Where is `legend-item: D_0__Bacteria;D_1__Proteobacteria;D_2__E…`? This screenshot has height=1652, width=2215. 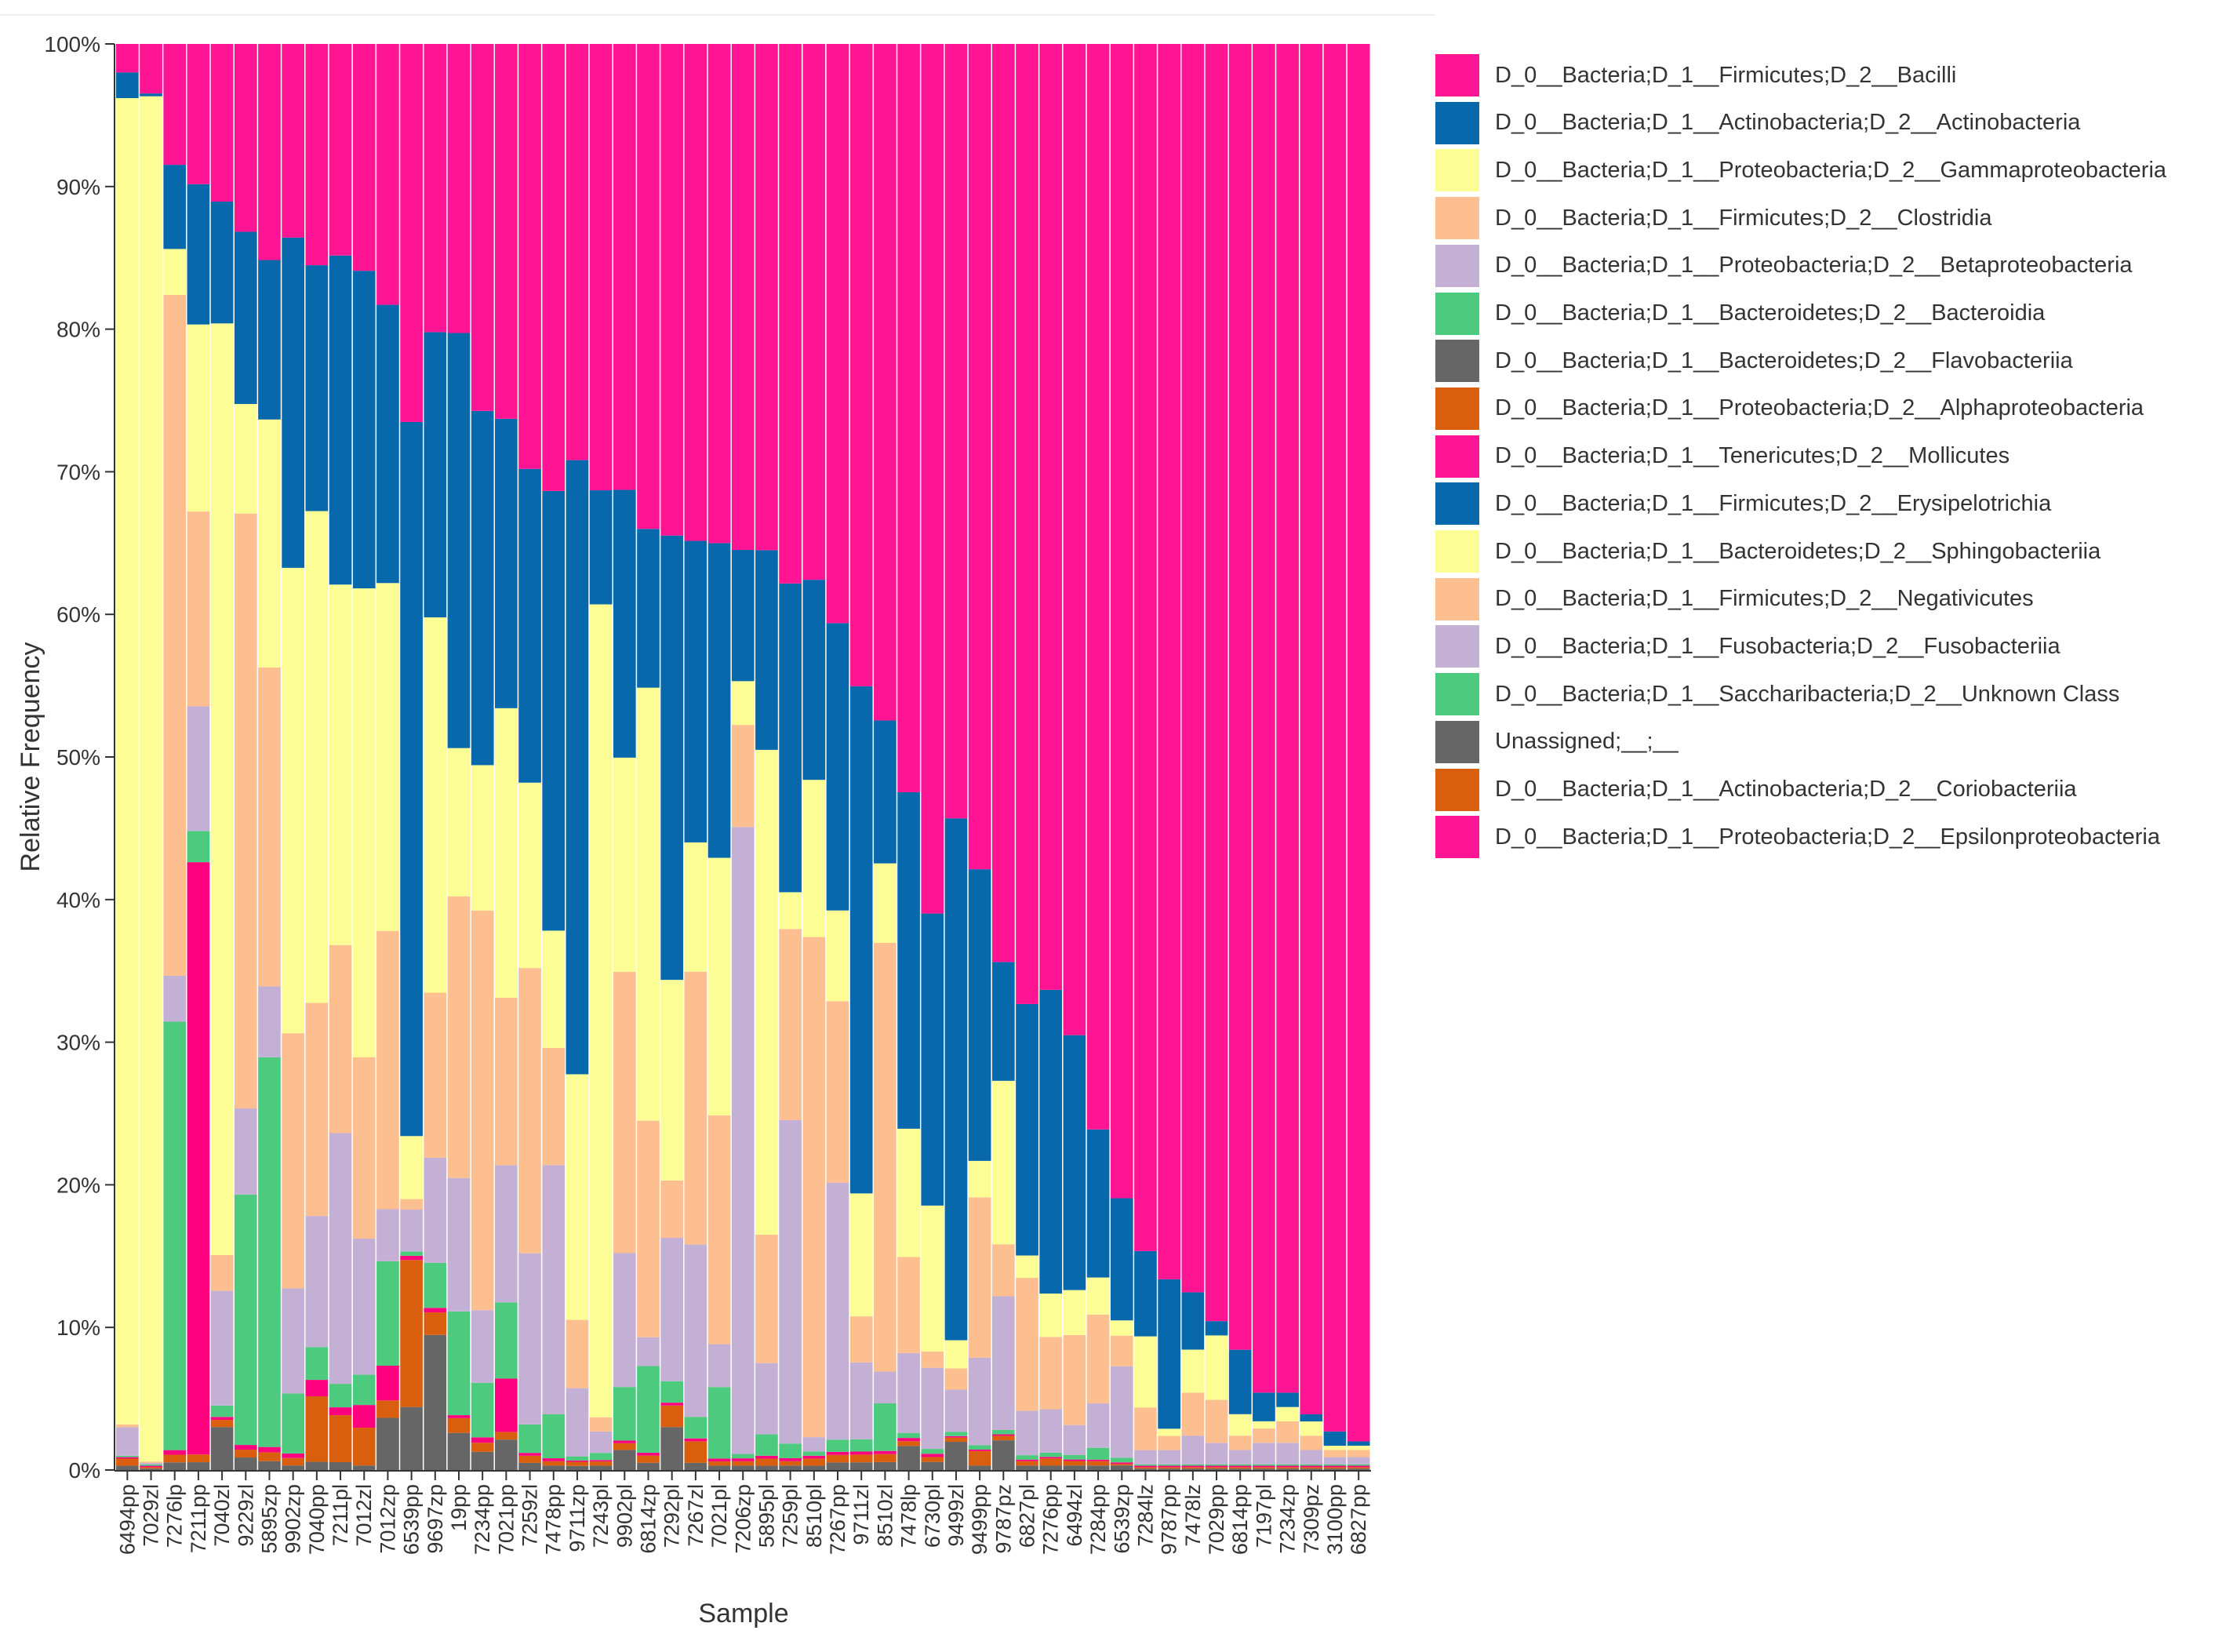
legend-item: D_0__Bacteria;D_1__Proteobacteria;D_2__E… is located at coordinates (1797, 837).